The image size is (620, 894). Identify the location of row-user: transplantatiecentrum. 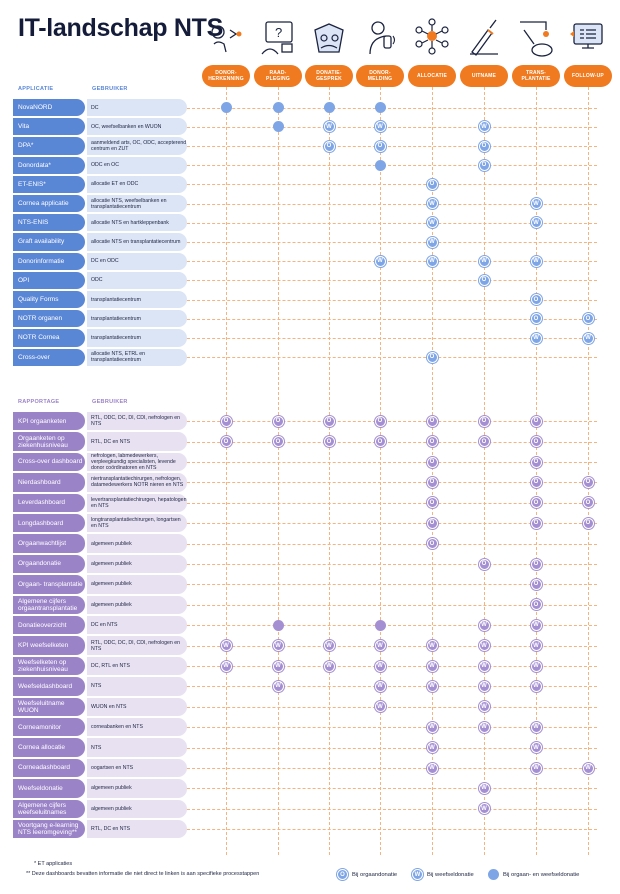
(137, 338).